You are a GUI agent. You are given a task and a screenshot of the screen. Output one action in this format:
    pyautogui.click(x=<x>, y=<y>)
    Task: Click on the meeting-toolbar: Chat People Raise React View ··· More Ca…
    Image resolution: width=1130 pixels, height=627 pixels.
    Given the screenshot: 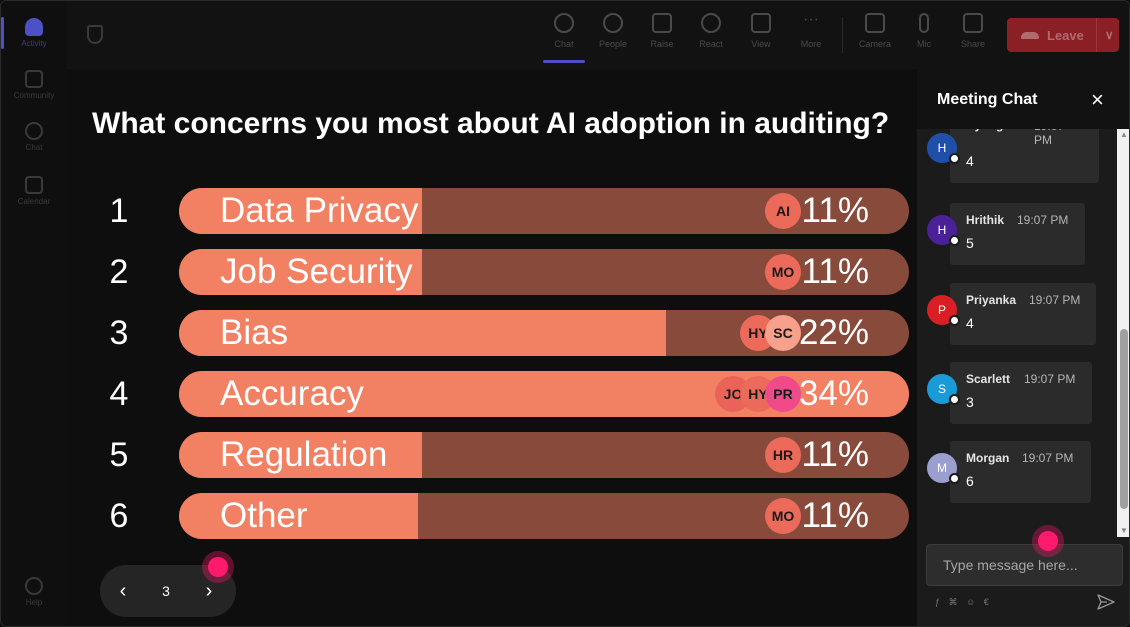 What is the action you would take?
    pyautogui.click(x=598, y=35)
    